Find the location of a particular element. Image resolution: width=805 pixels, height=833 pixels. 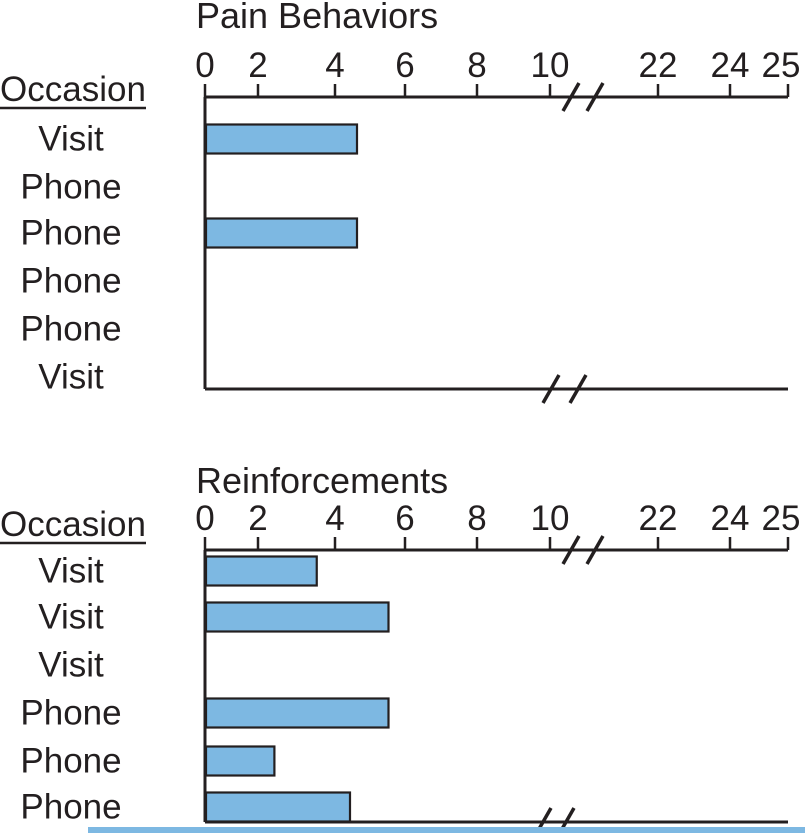

bottom-axis-break-marks is located at coordinates (564, 389).